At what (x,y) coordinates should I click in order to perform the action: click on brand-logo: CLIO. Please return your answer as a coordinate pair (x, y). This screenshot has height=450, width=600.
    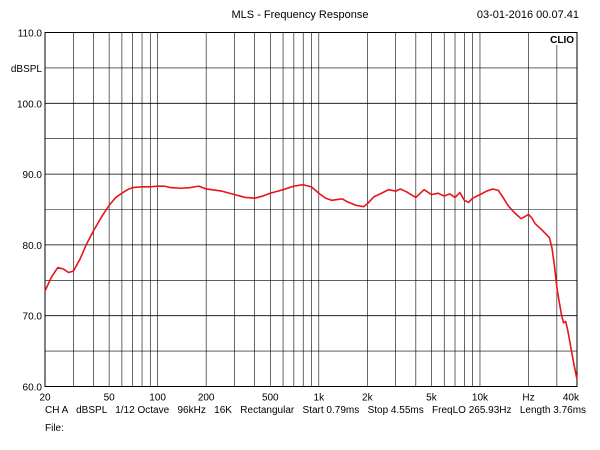
    Looking at the image, I should click on (562, 40).